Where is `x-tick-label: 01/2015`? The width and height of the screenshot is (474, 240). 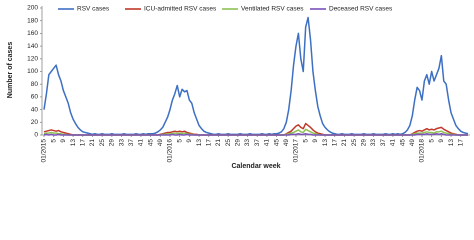
x-tick-label: 01/2015 is located at coordinates (44, 151).